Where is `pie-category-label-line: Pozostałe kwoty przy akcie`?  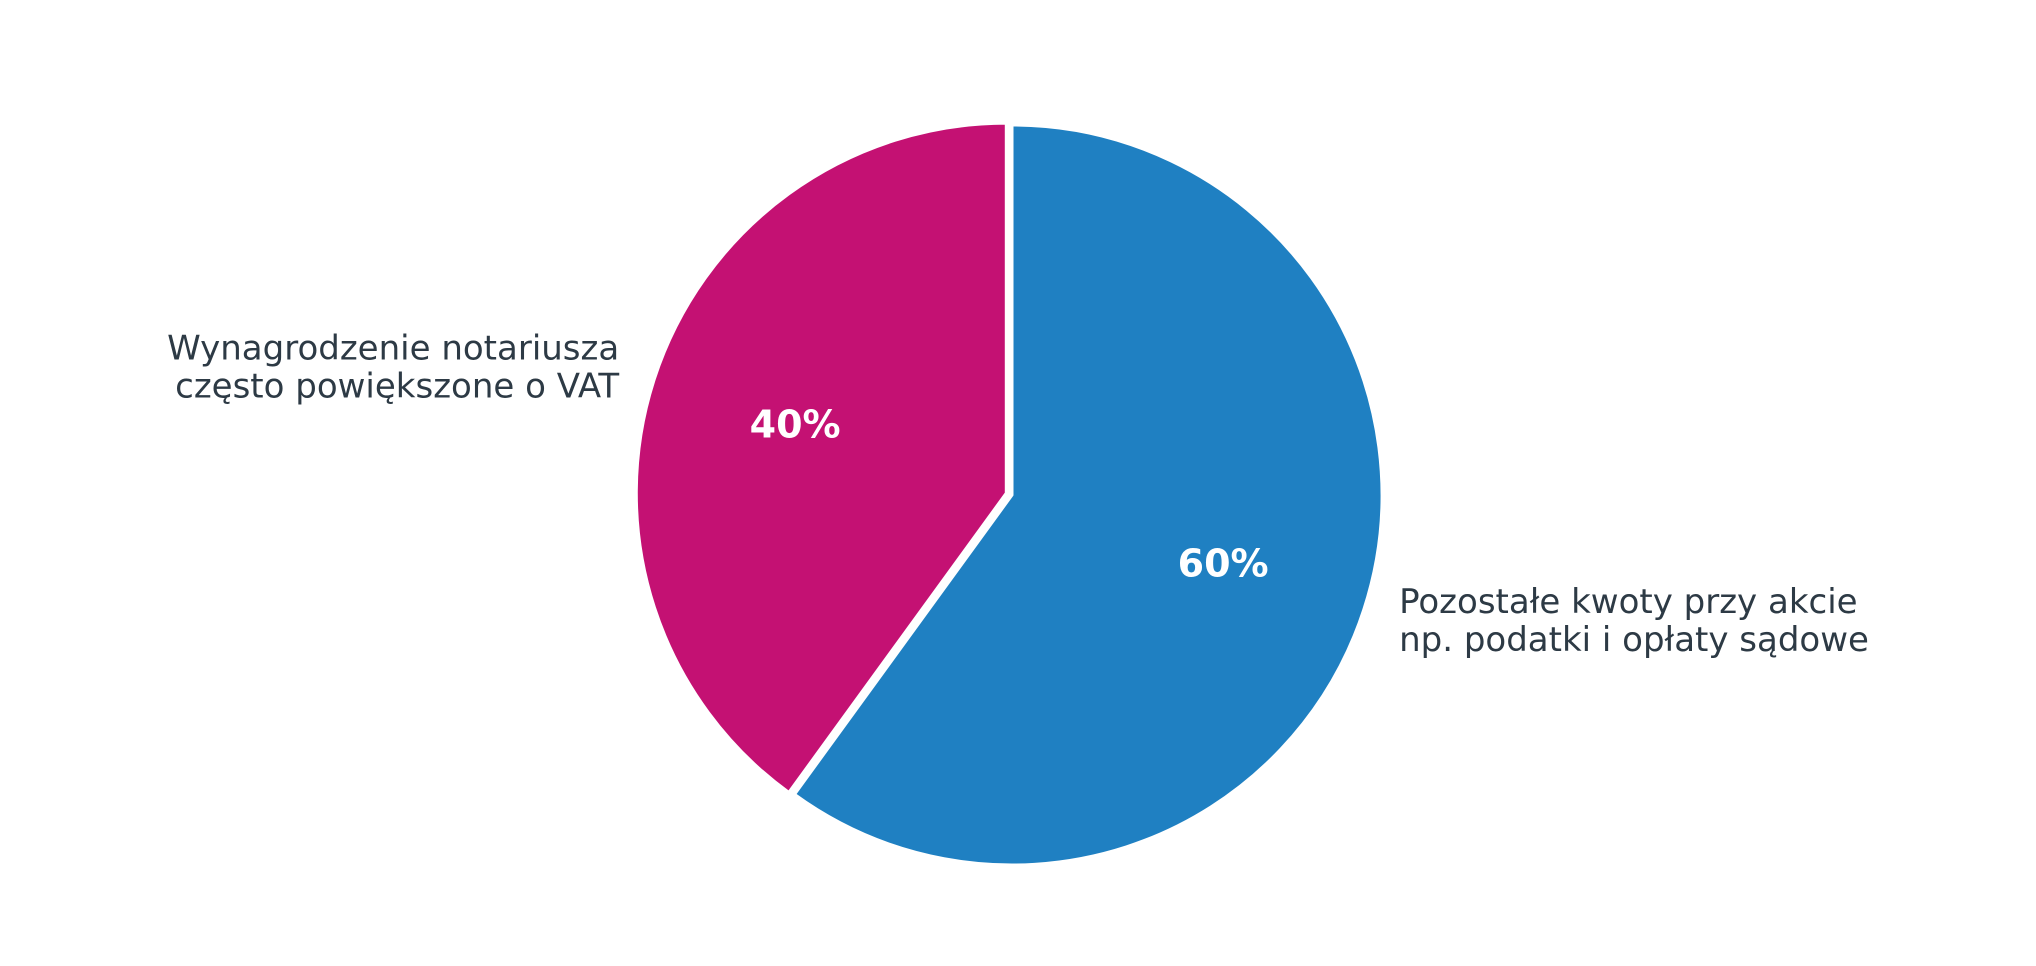
pie-category-label-line: Pozostałe kwoty przy akcie is located at coordinates (1628, 602).